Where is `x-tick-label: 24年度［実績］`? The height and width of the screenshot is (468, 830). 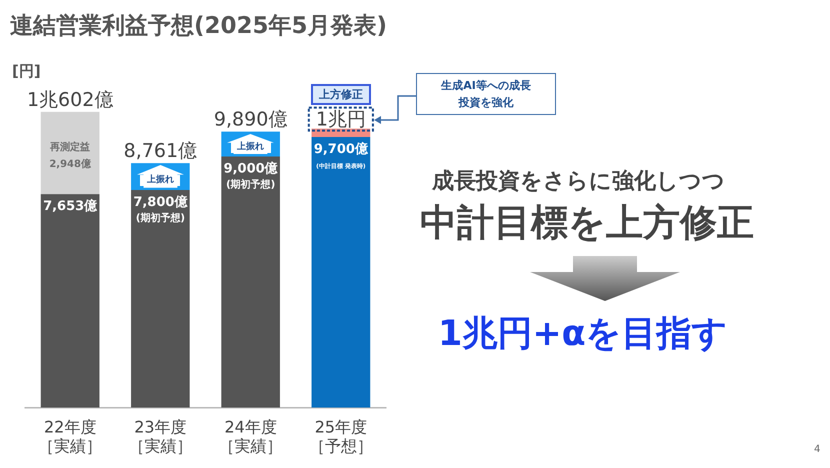 x-tick-label: 24年度［実績］ is located at coordinates (250, 436).